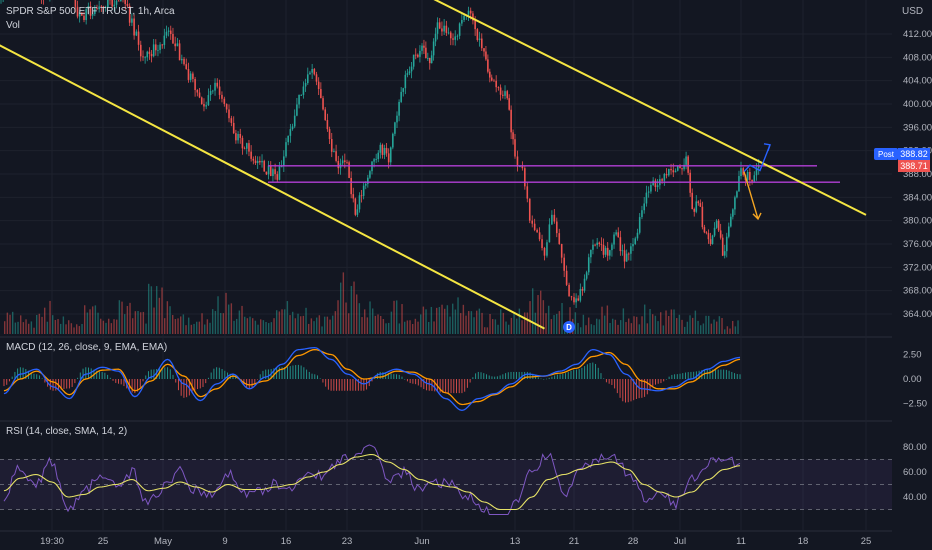 This screenshot has height=550, width=932. Describe the element at coordinates (87, 347) in the screenshot. I see `macd-legend: MACD (12, 26, close, 9, EMA, EMA)` at that location.